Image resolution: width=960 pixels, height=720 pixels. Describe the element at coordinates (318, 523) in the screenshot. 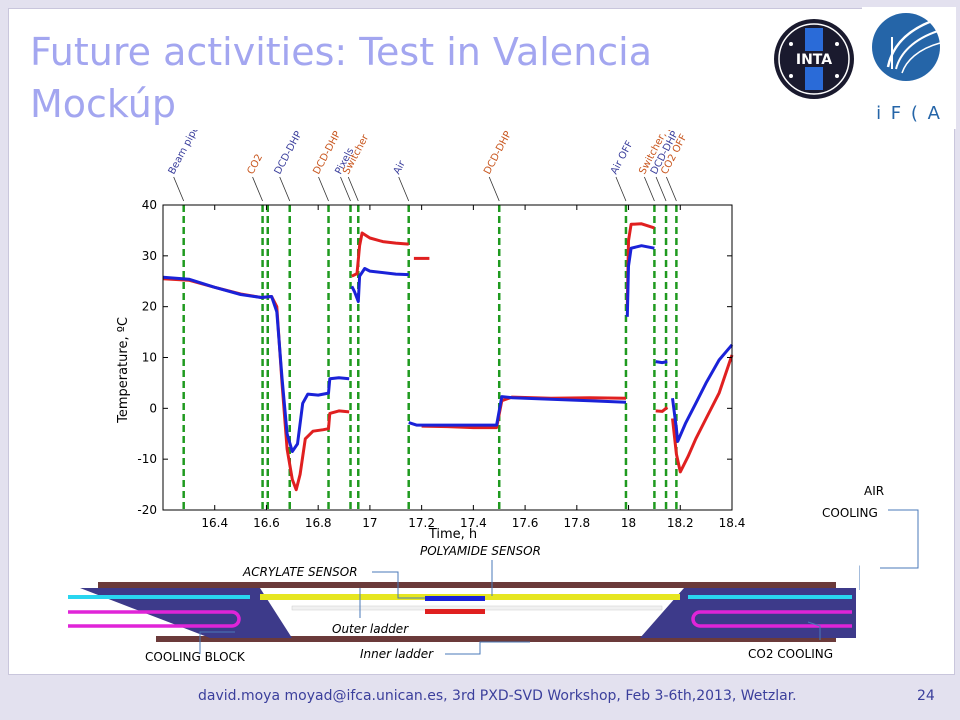

I see `x-tick-label: 16.8` at that location.